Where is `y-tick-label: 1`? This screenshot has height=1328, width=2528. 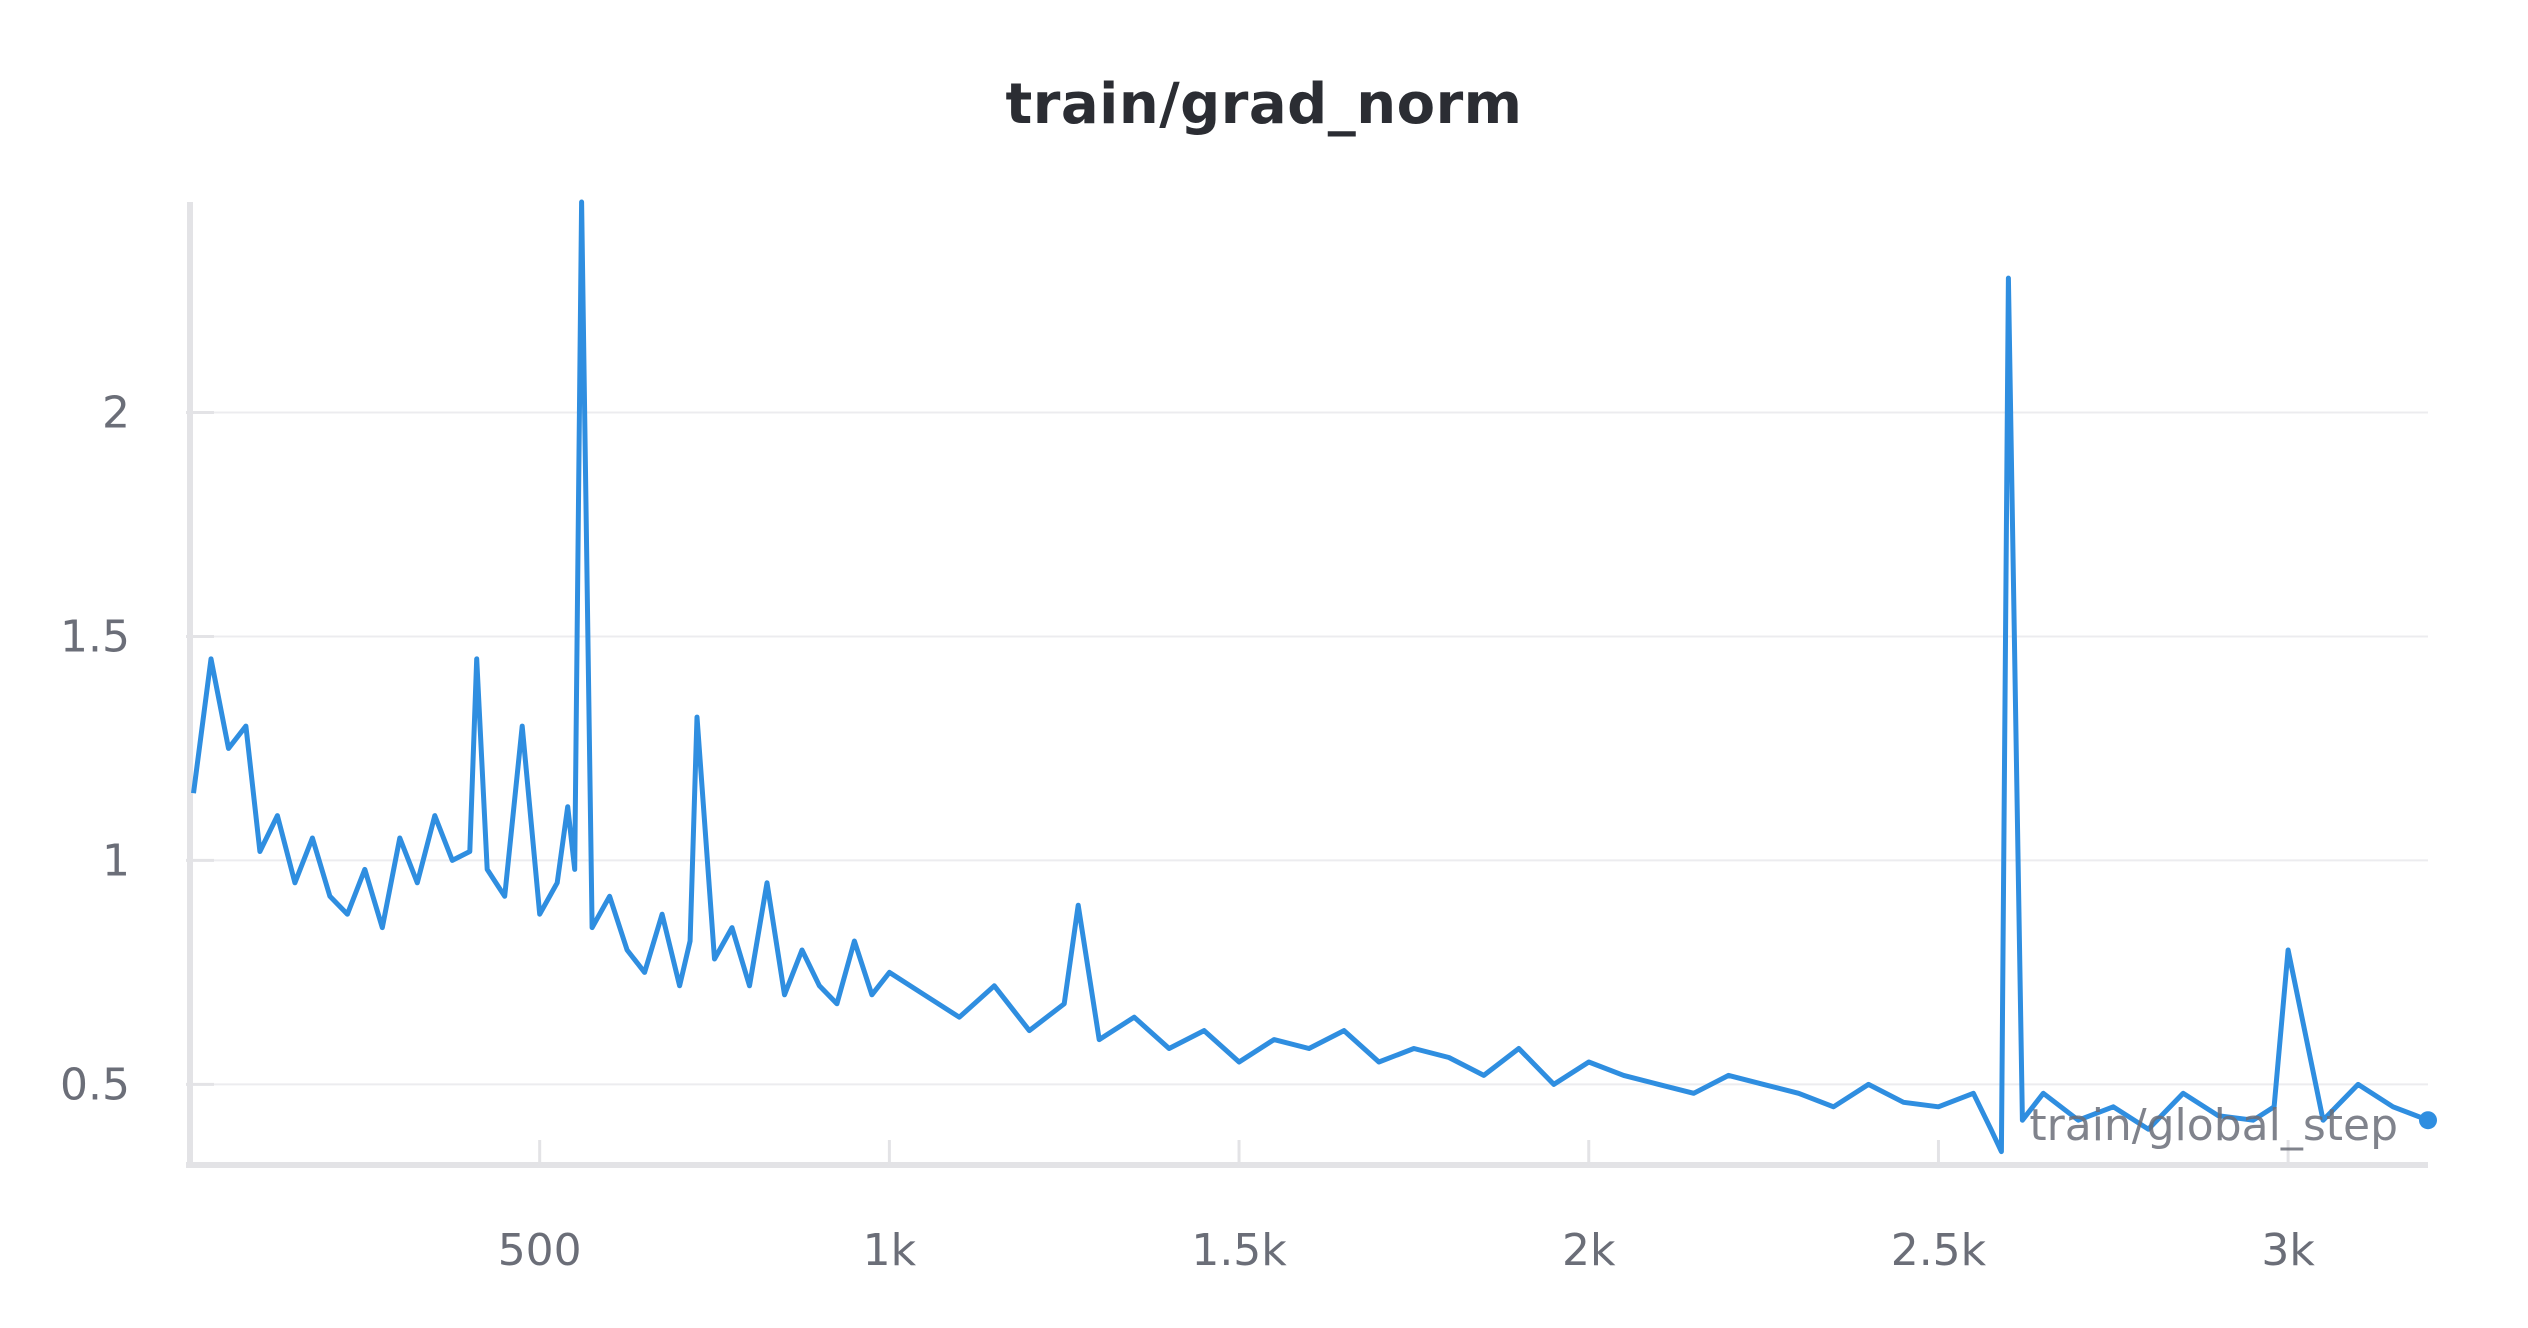
y-tick-label: 1 is located at coordinates (116, 860).